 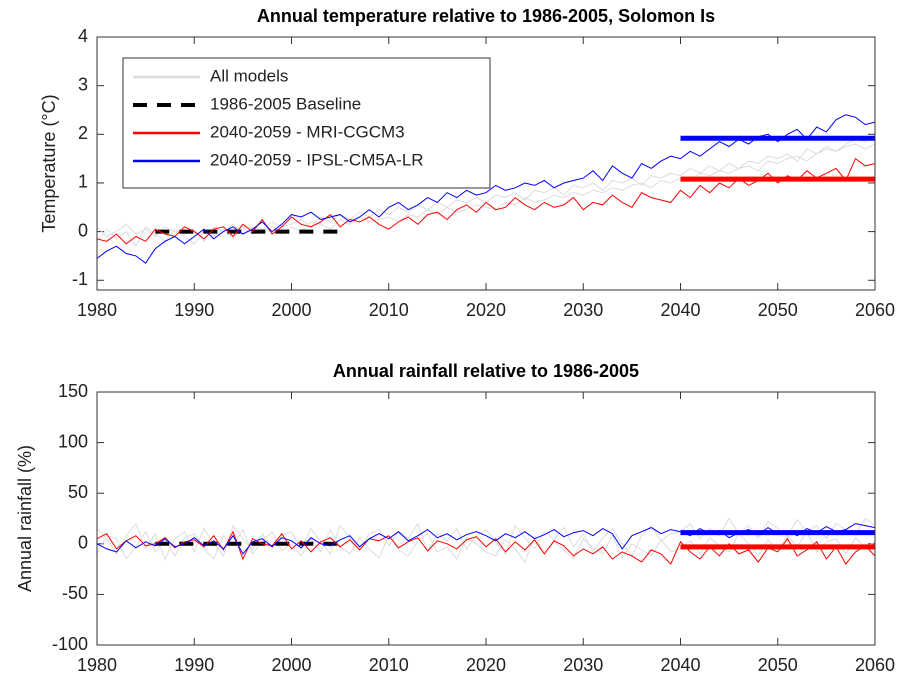 I want to click on y-tick-label: 150, so click(x=73, y=391).